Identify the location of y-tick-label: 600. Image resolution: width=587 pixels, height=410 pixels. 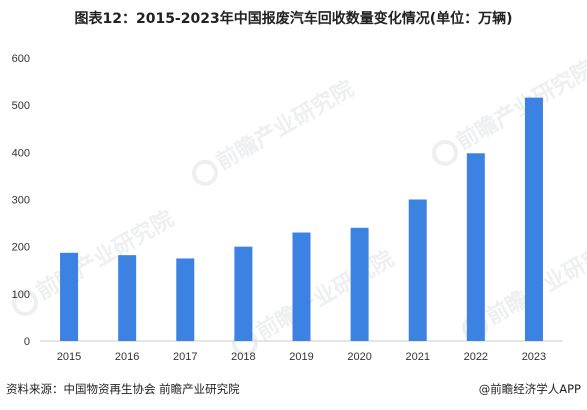
(21, 59).